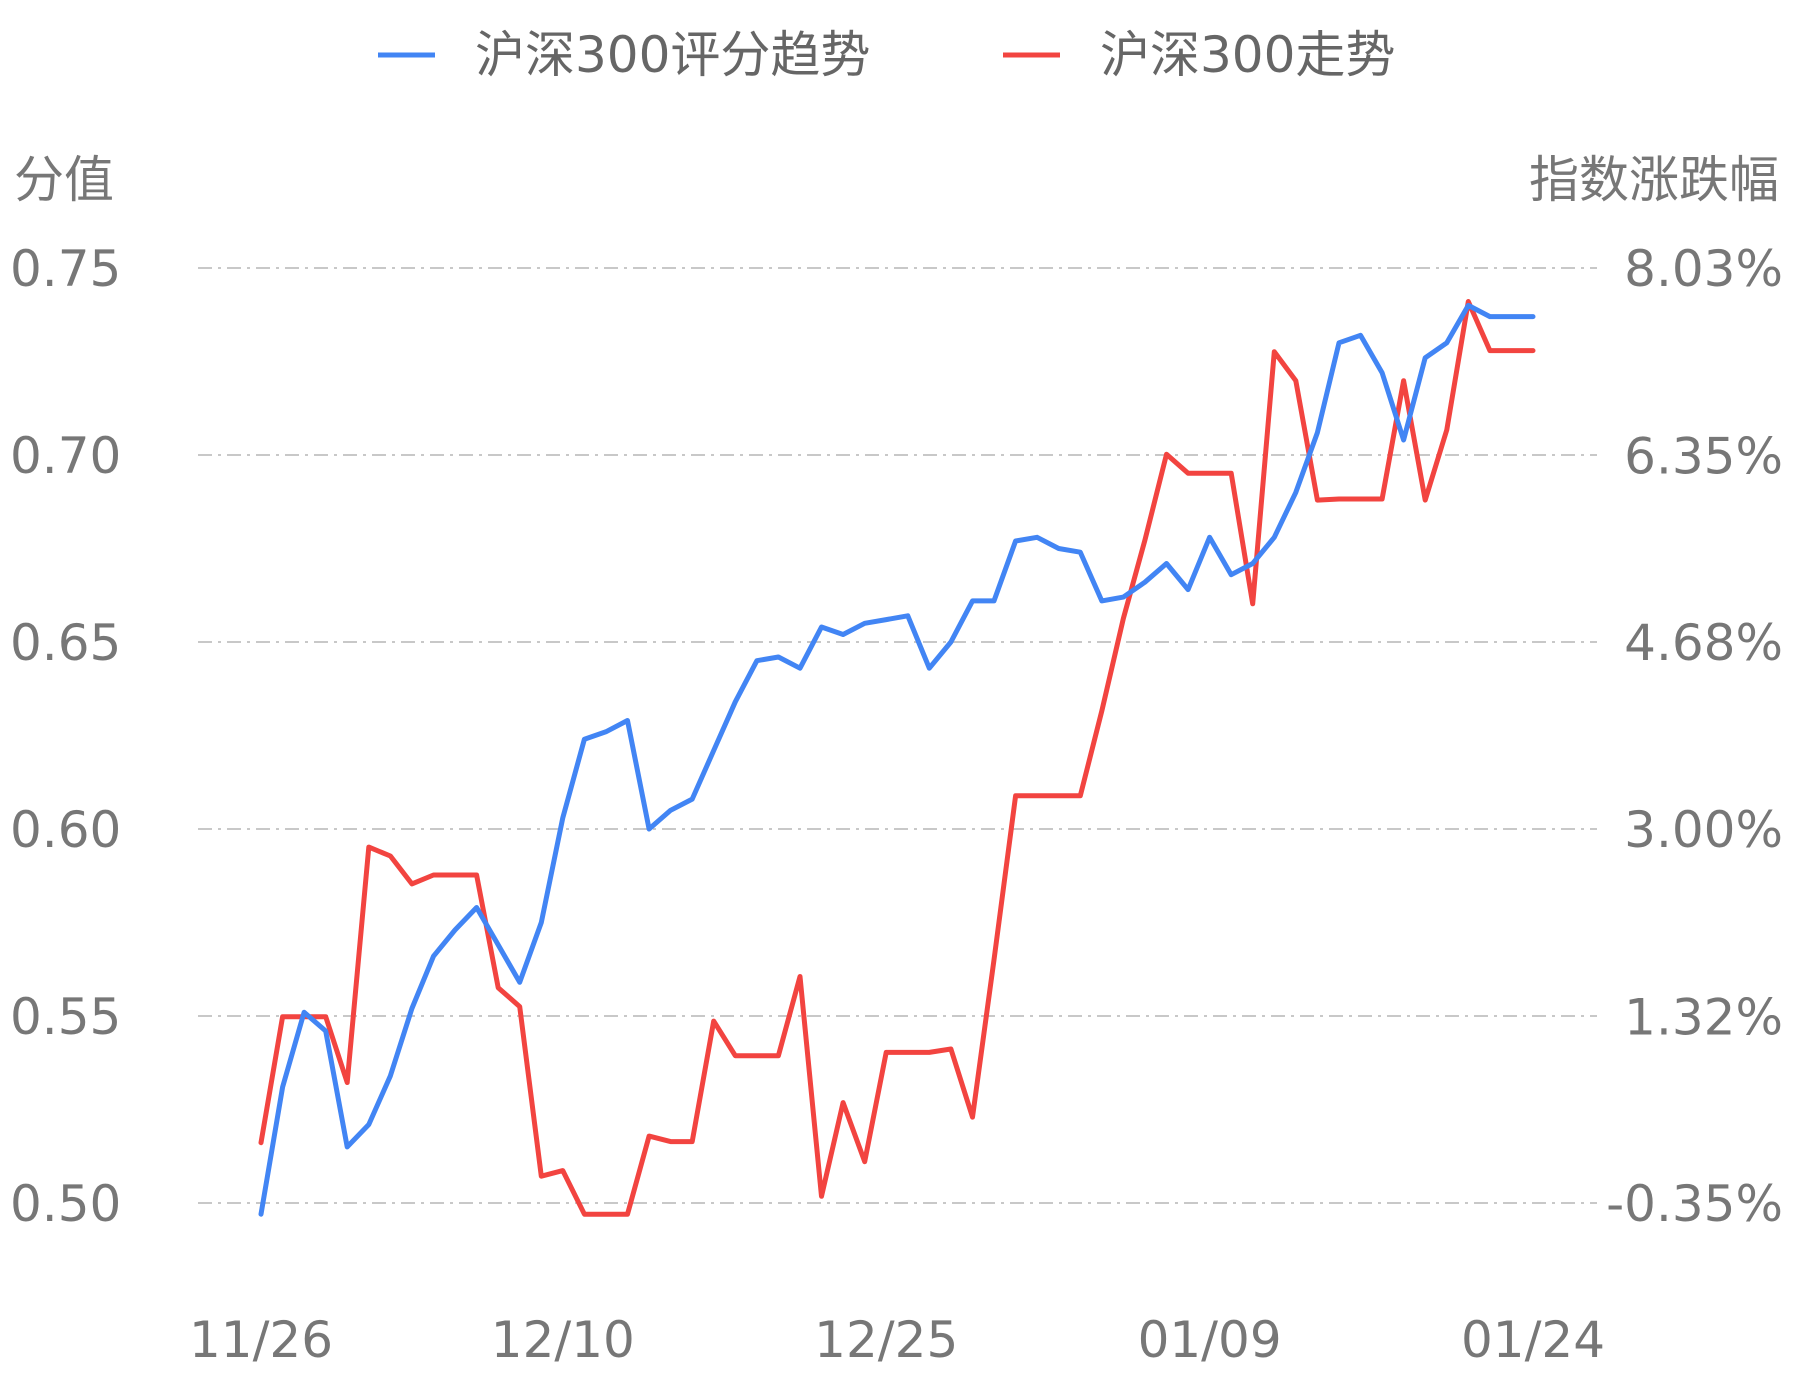 This screenshot has width=1793, height=1380. I want to click on x-tick-label: 12/10, so click(563, 1340).